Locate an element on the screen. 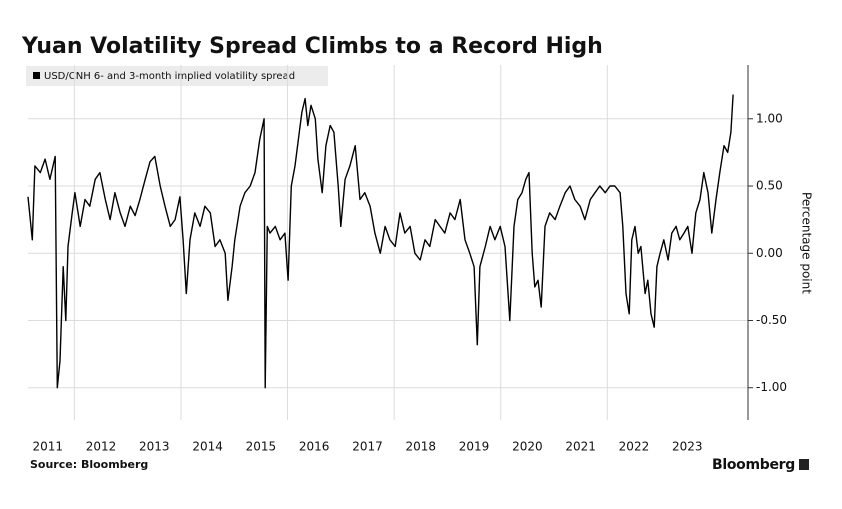 This screenshot has width=842, height=509. x-tick-label: 2016 is located at coordinates (314, 447).